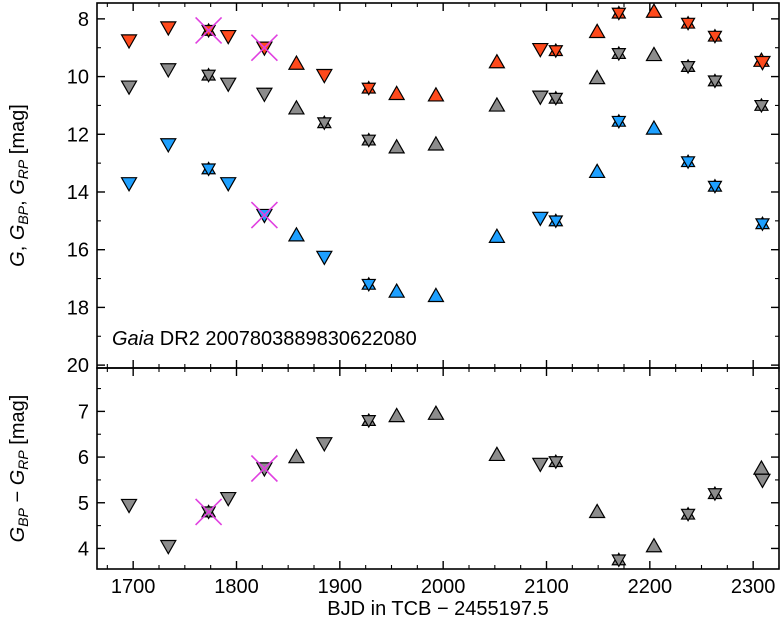 This screenshot has height=623, width=781. Describe the element at coordinates (83, 504) in the screenshot. I see `y-tick-label: 5` at that location.